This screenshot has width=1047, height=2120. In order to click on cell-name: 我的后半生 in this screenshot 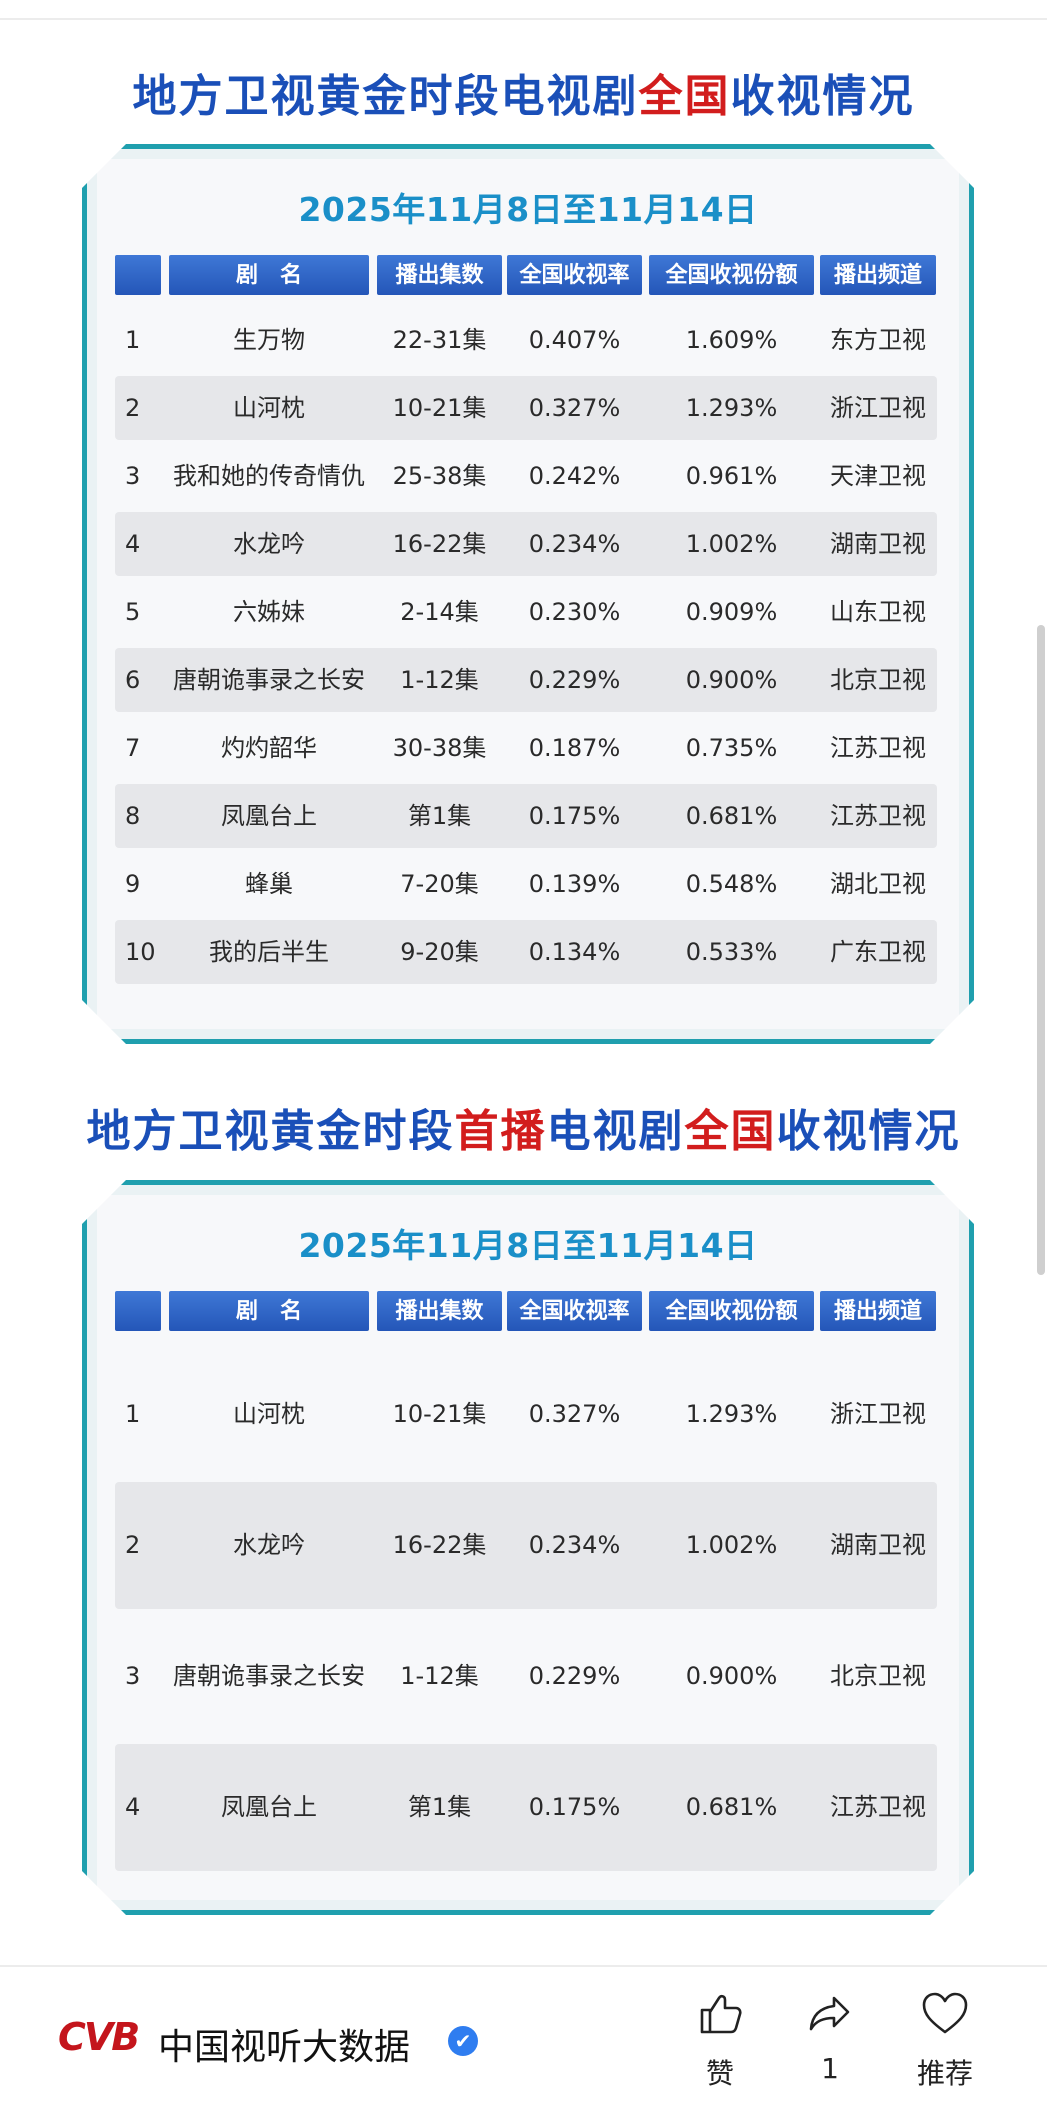, I will do `click(269, 952)`.